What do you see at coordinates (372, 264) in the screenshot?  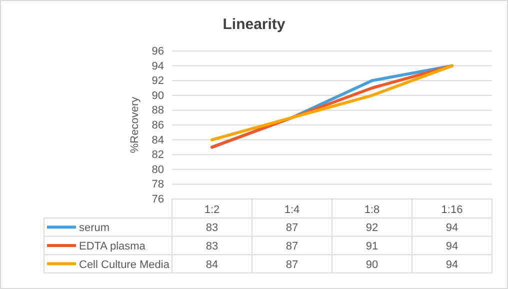 I see `data-label: 90` at bounding box center [372, 264].